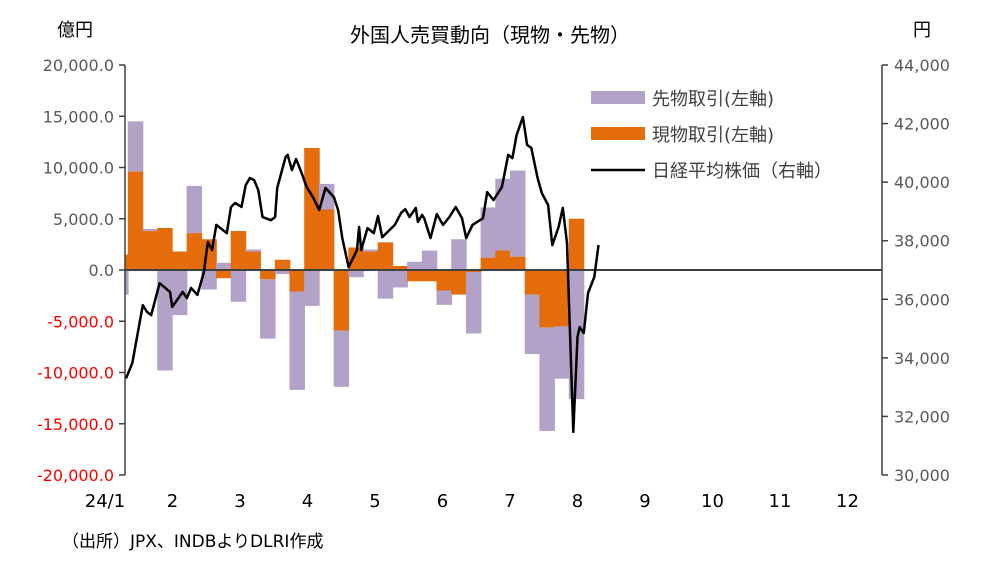 The height and width of the screenshot is (566, 982). I want to click on x-tick-label: 6, so click(442, 501).